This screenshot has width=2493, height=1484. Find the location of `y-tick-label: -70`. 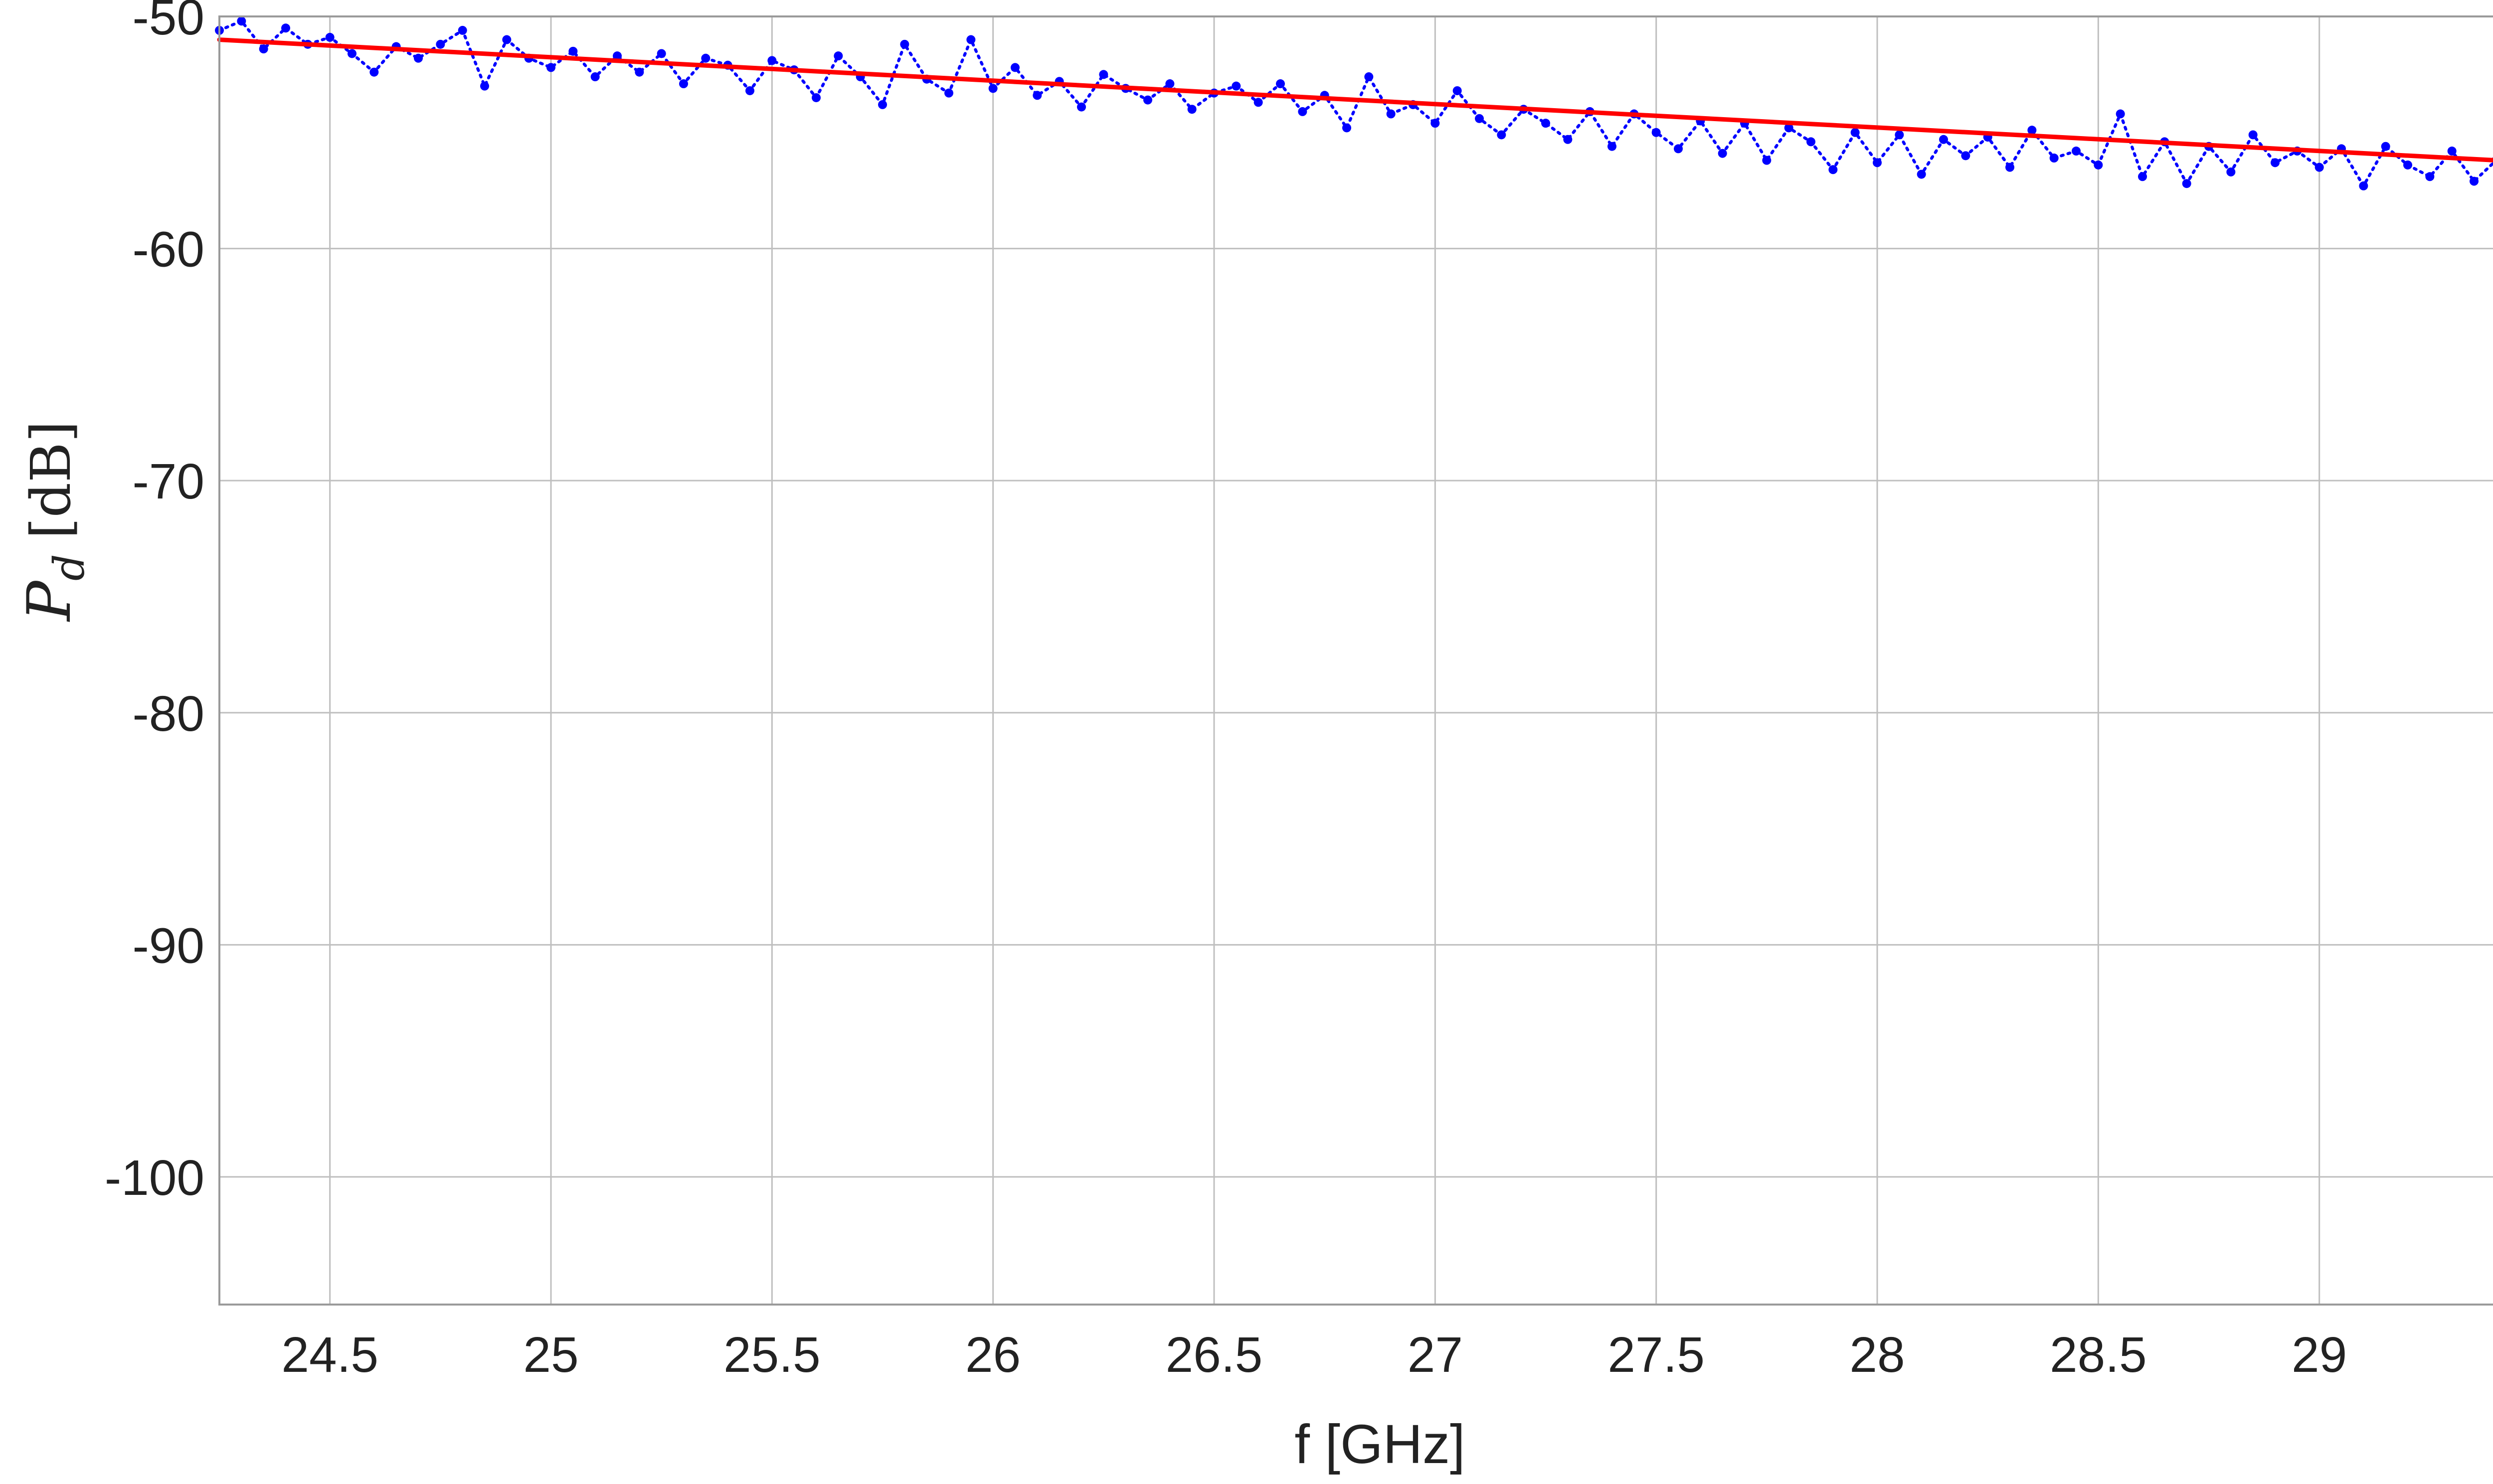

y-tick-label: -70 is located at coordinates (168, 481).